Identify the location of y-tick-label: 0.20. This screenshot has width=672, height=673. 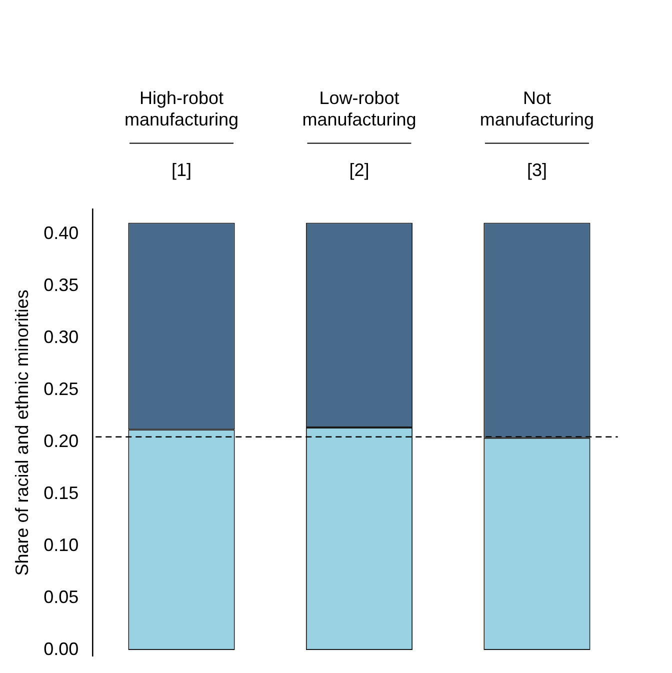
(61, 441).